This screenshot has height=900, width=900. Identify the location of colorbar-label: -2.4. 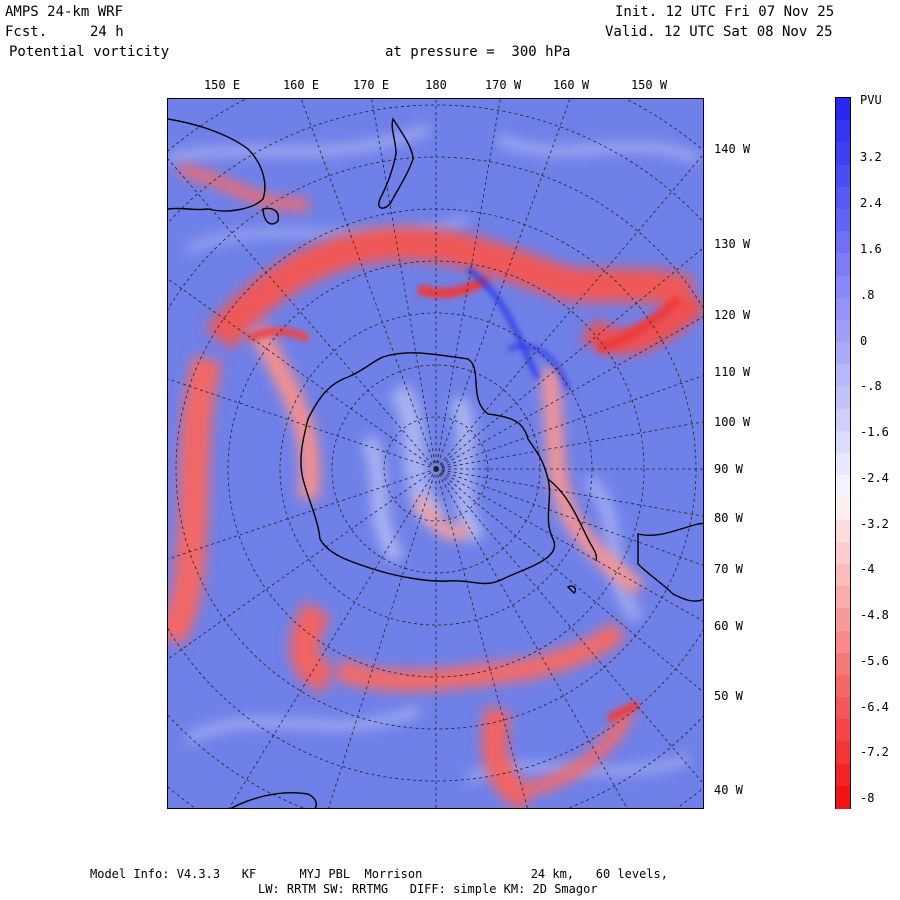
(874, 478).